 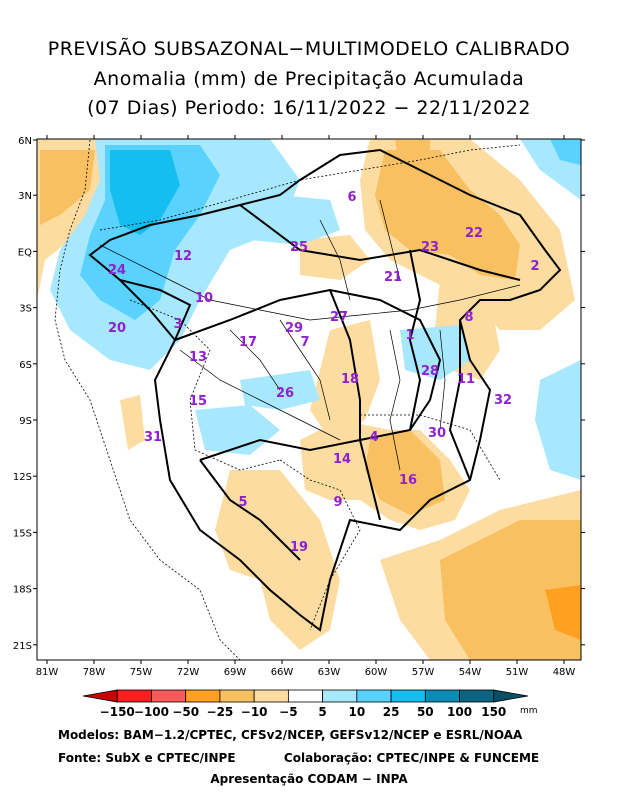 What do you see at coordinates (534, 266) in the screenshot?
I see `basin-label-2: 2` at bounding box center [534, 266].